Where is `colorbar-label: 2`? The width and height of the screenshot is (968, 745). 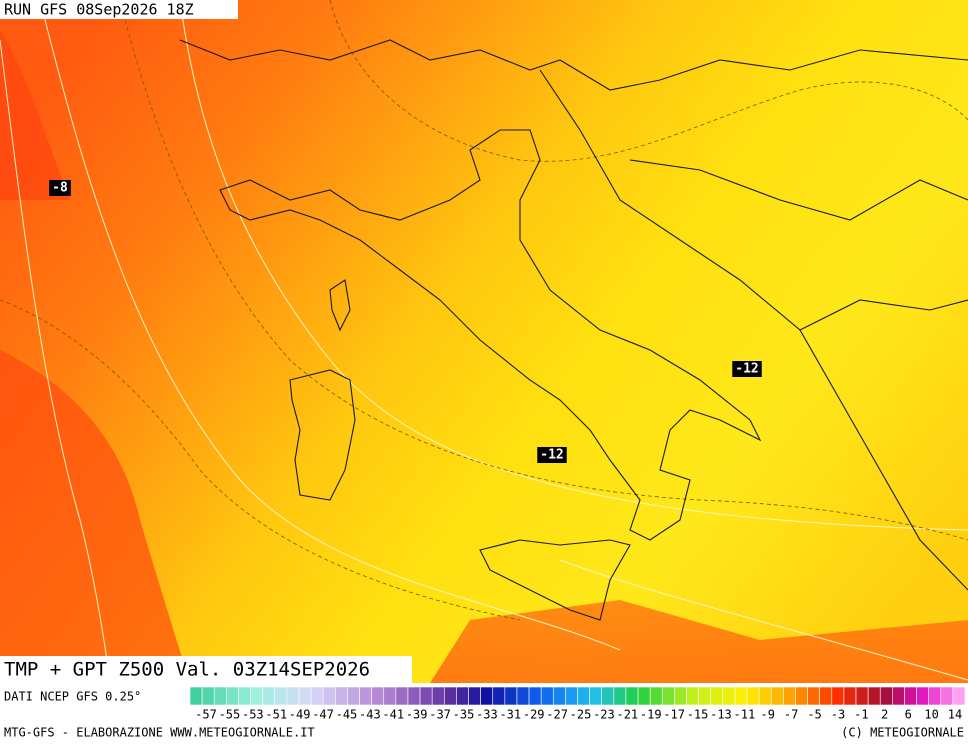
colorbar-label: 2 is located at coordinates (884, 715).